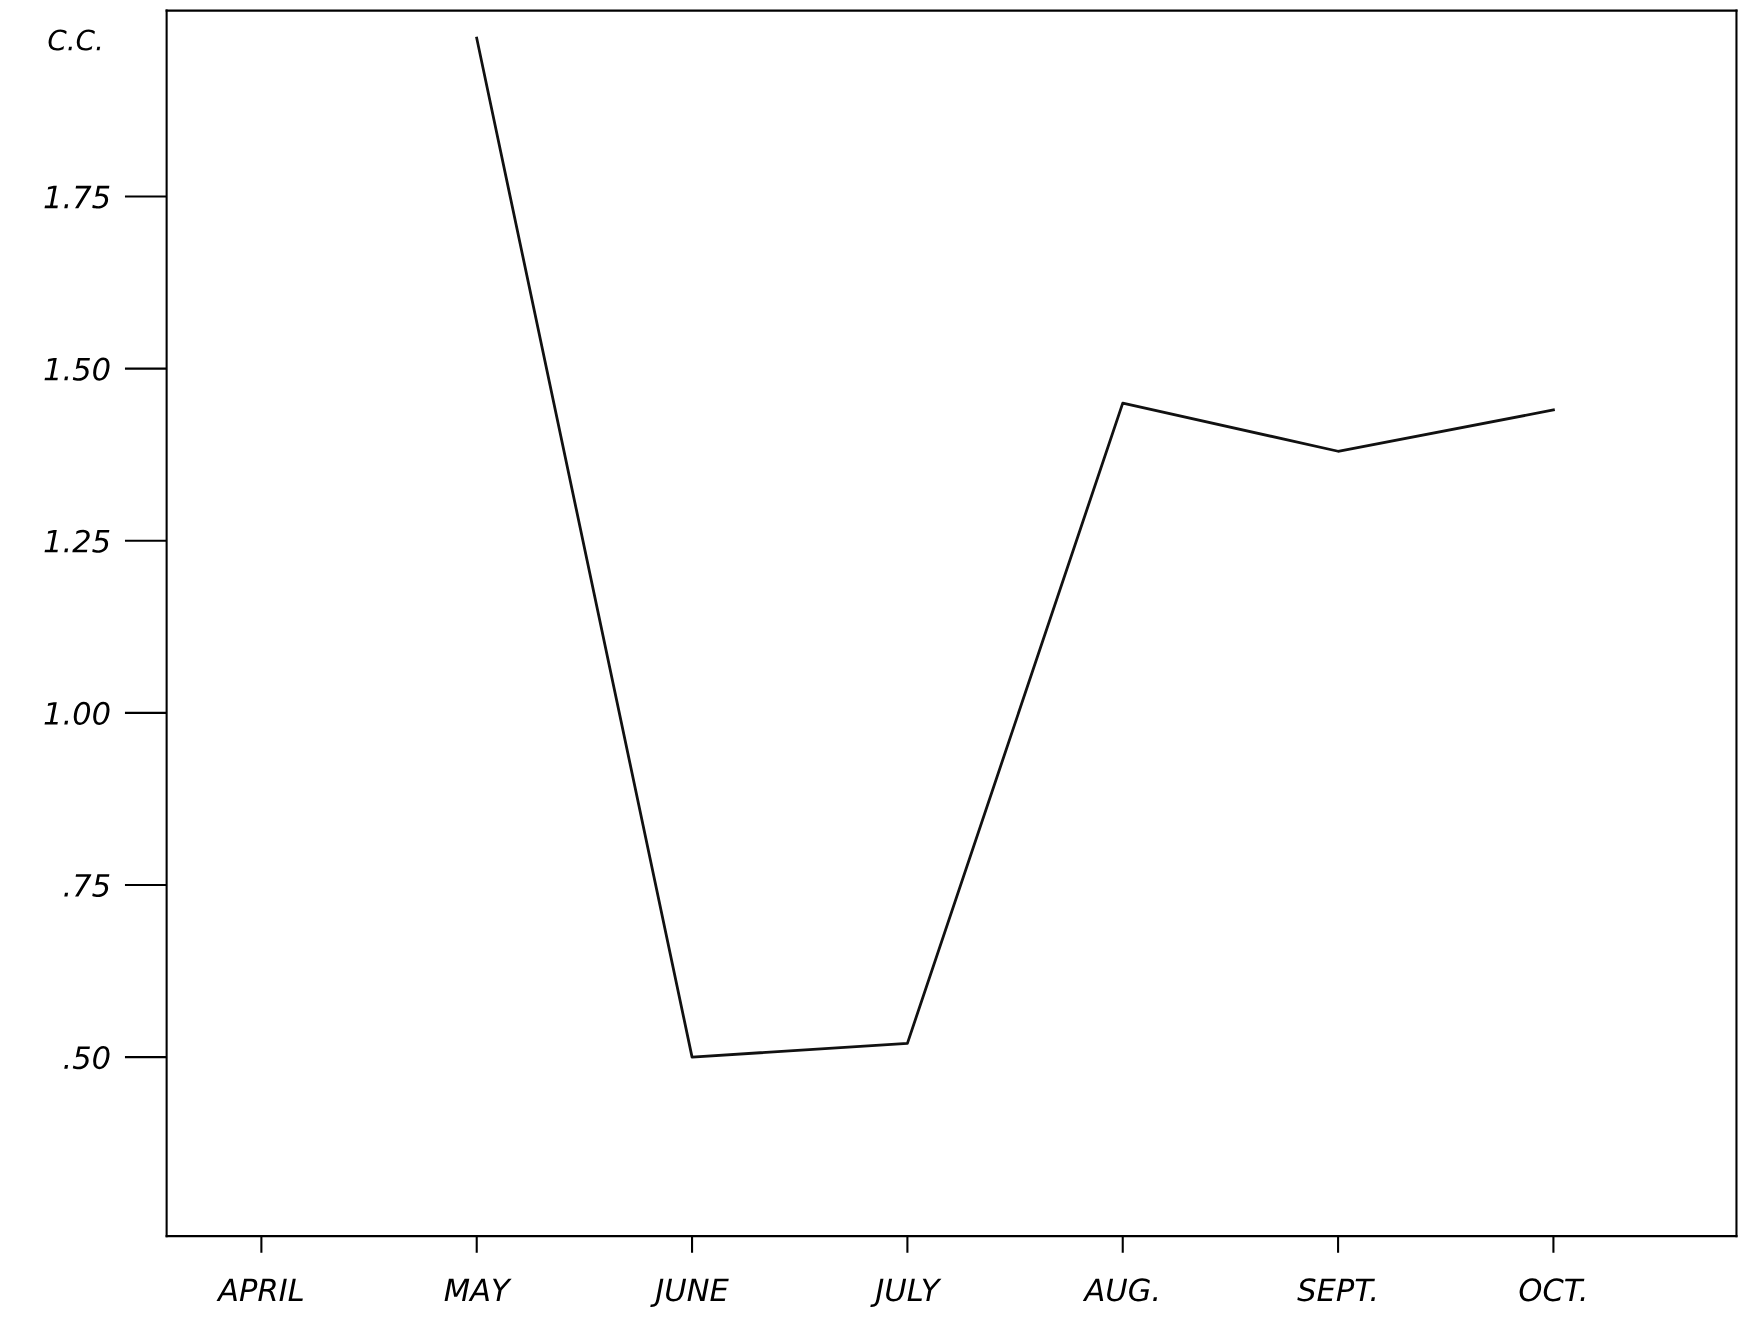 Image resolution: width=1754 pixels, height=1332 pixels. I want to click on y-tick-label: 1.75, so click(77, 197).